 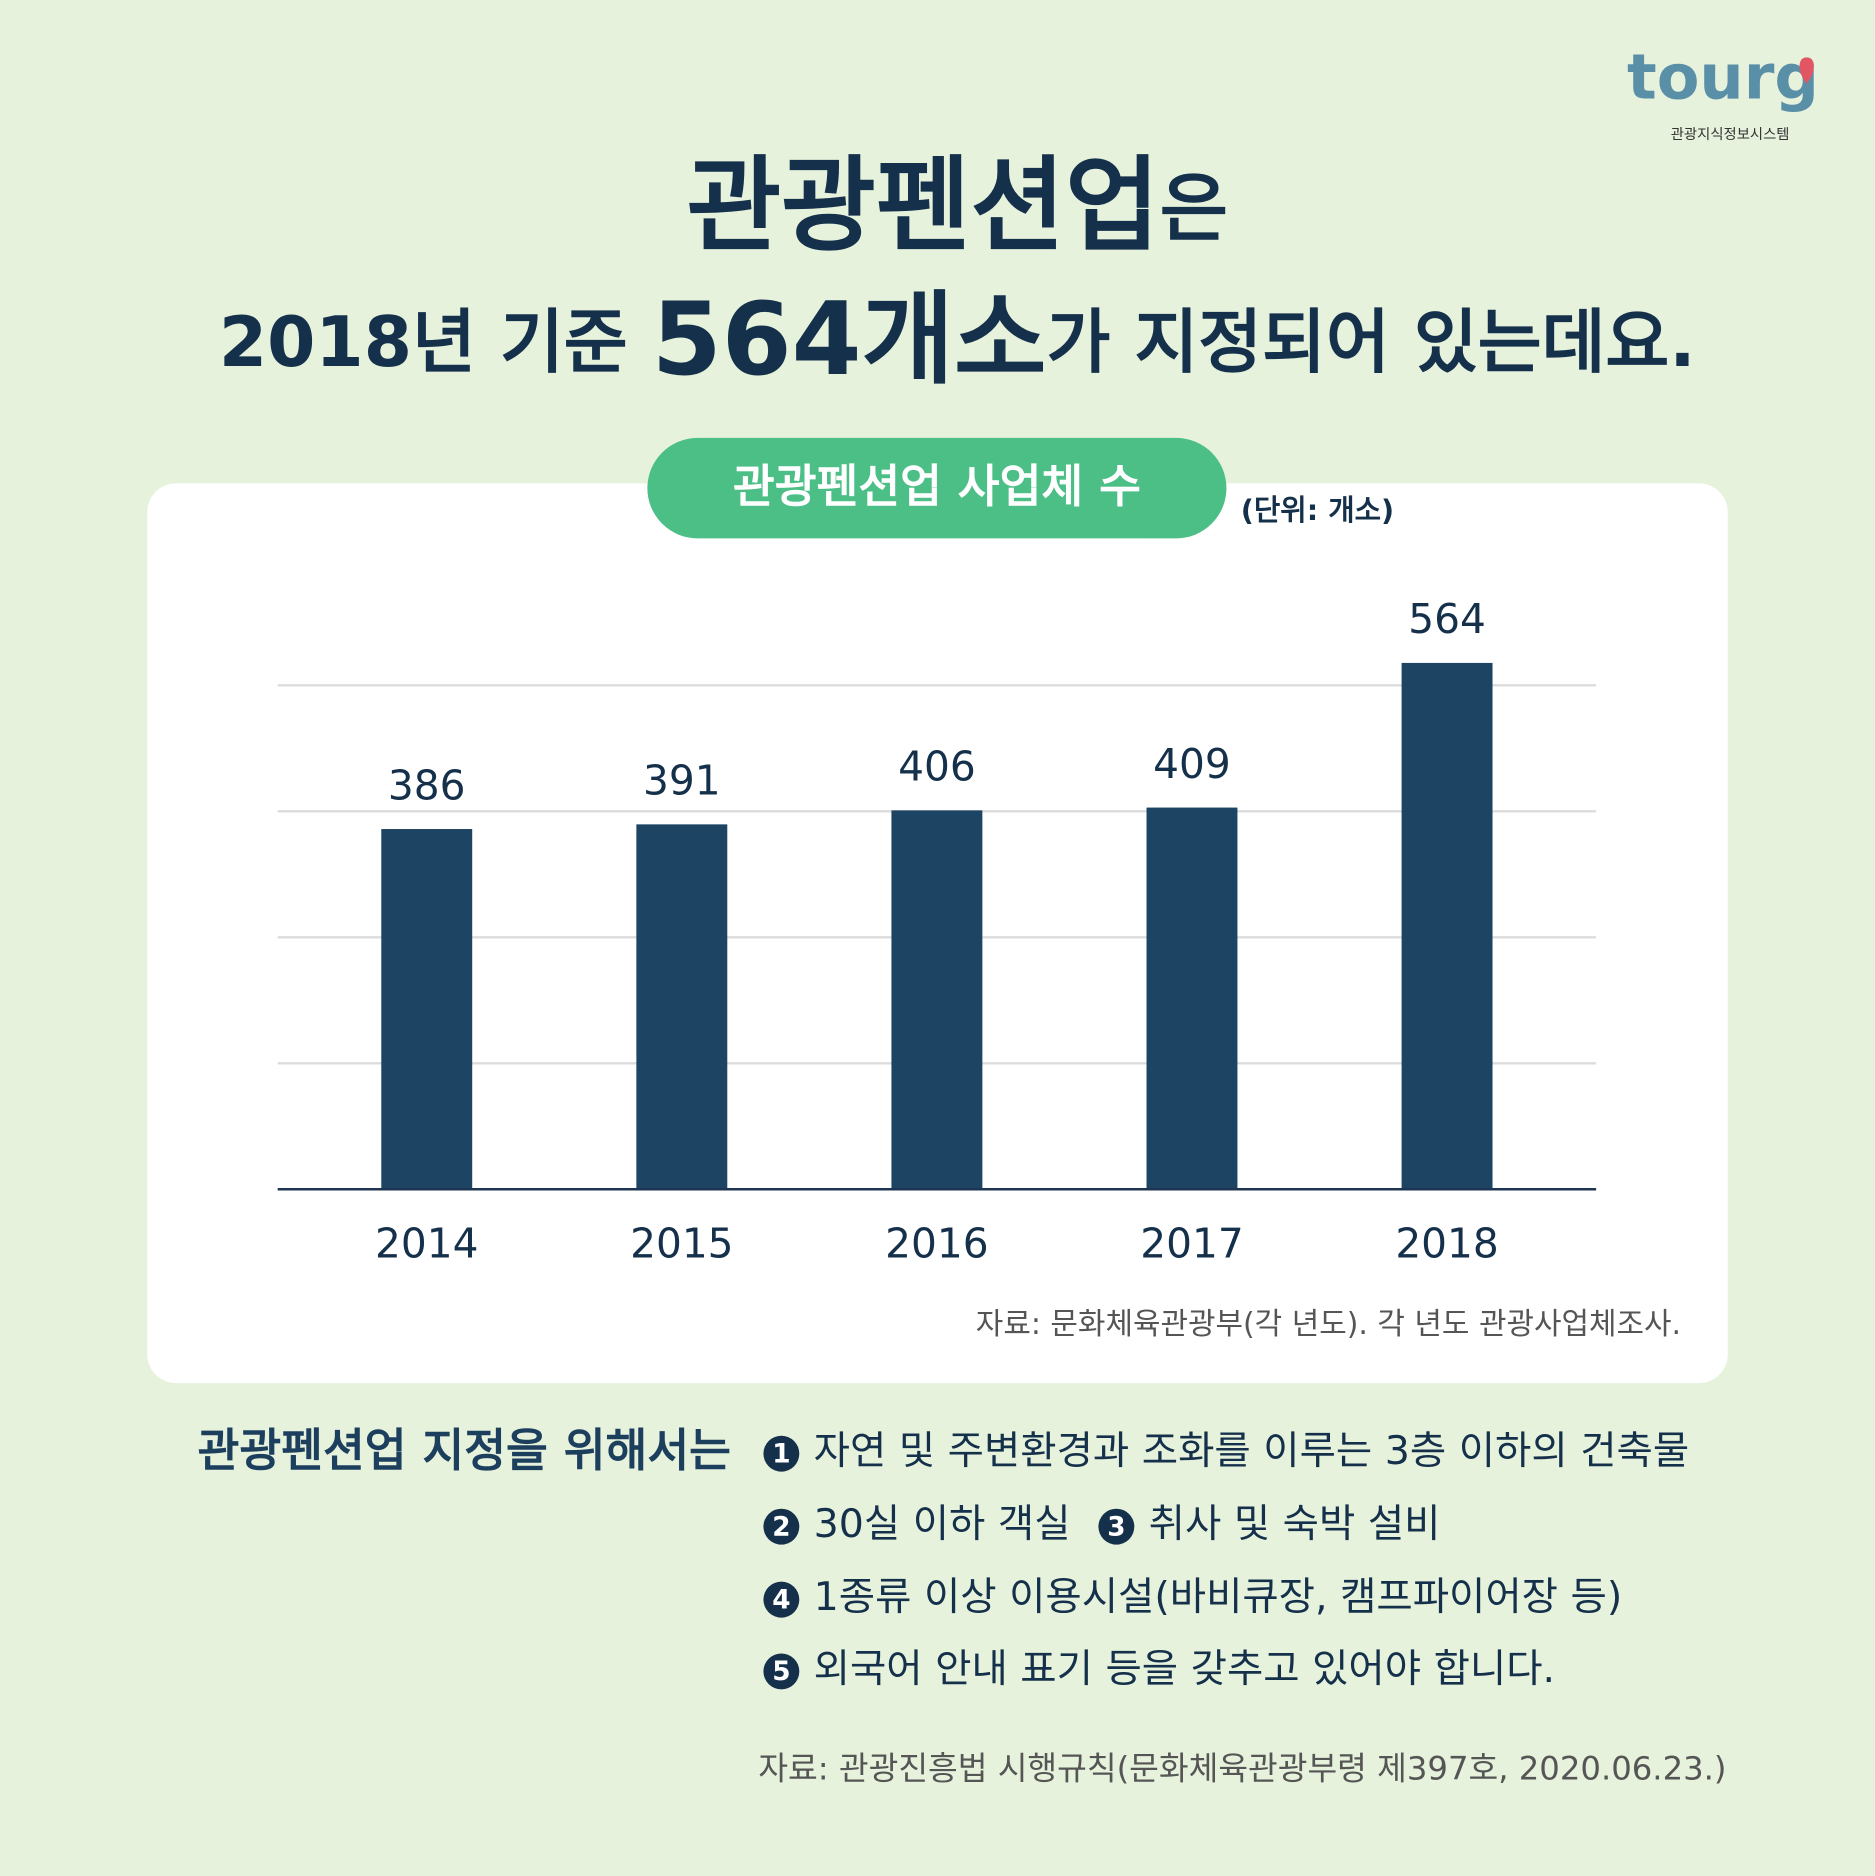 I want to click on chart-source: 자료: 문화체육관광부(각 년도). 각 년도 관광사업체조사., so click(x=1328, y=1324).